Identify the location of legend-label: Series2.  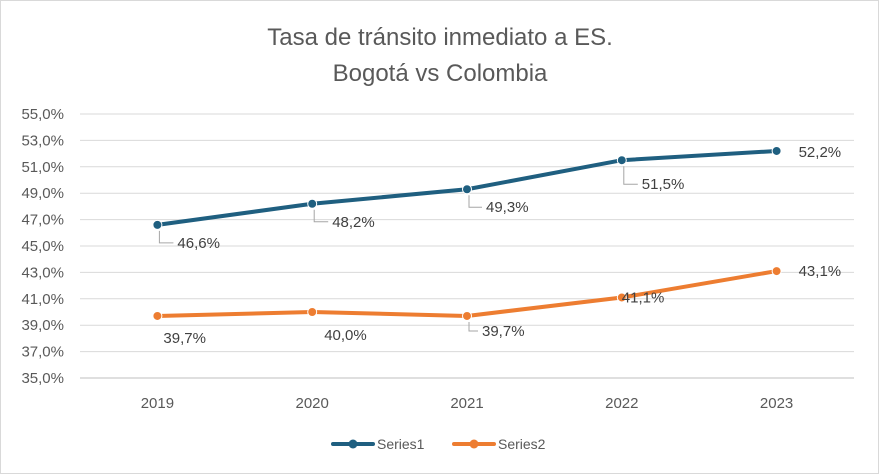
(522, 444).